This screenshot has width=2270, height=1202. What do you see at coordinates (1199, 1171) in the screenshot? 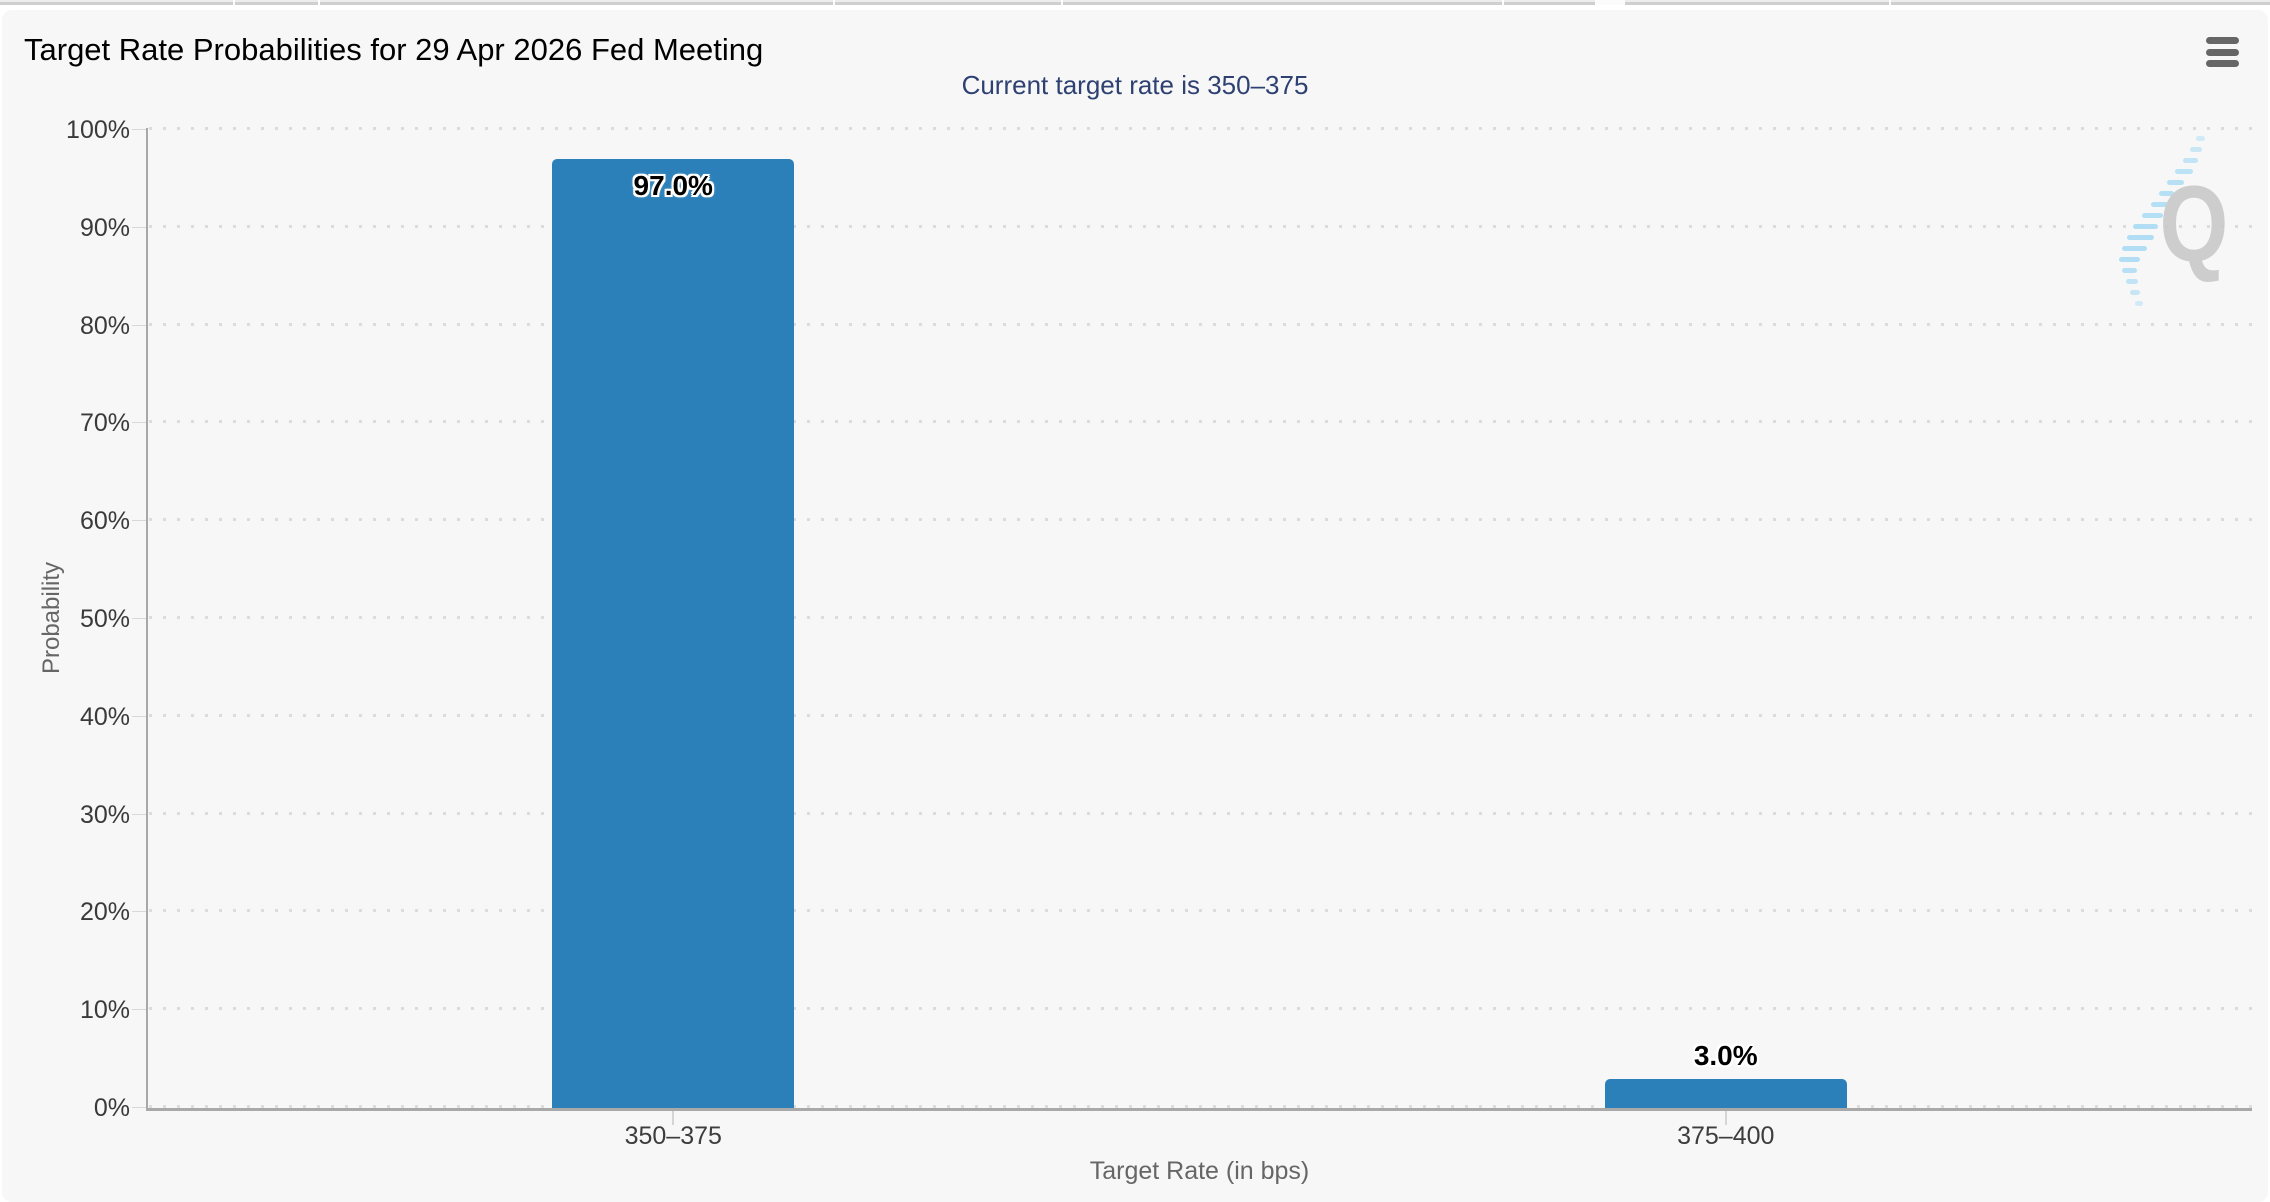
I see `x-axis-title: Target Rate (in bps)` at bounding box center [1199, 1171].